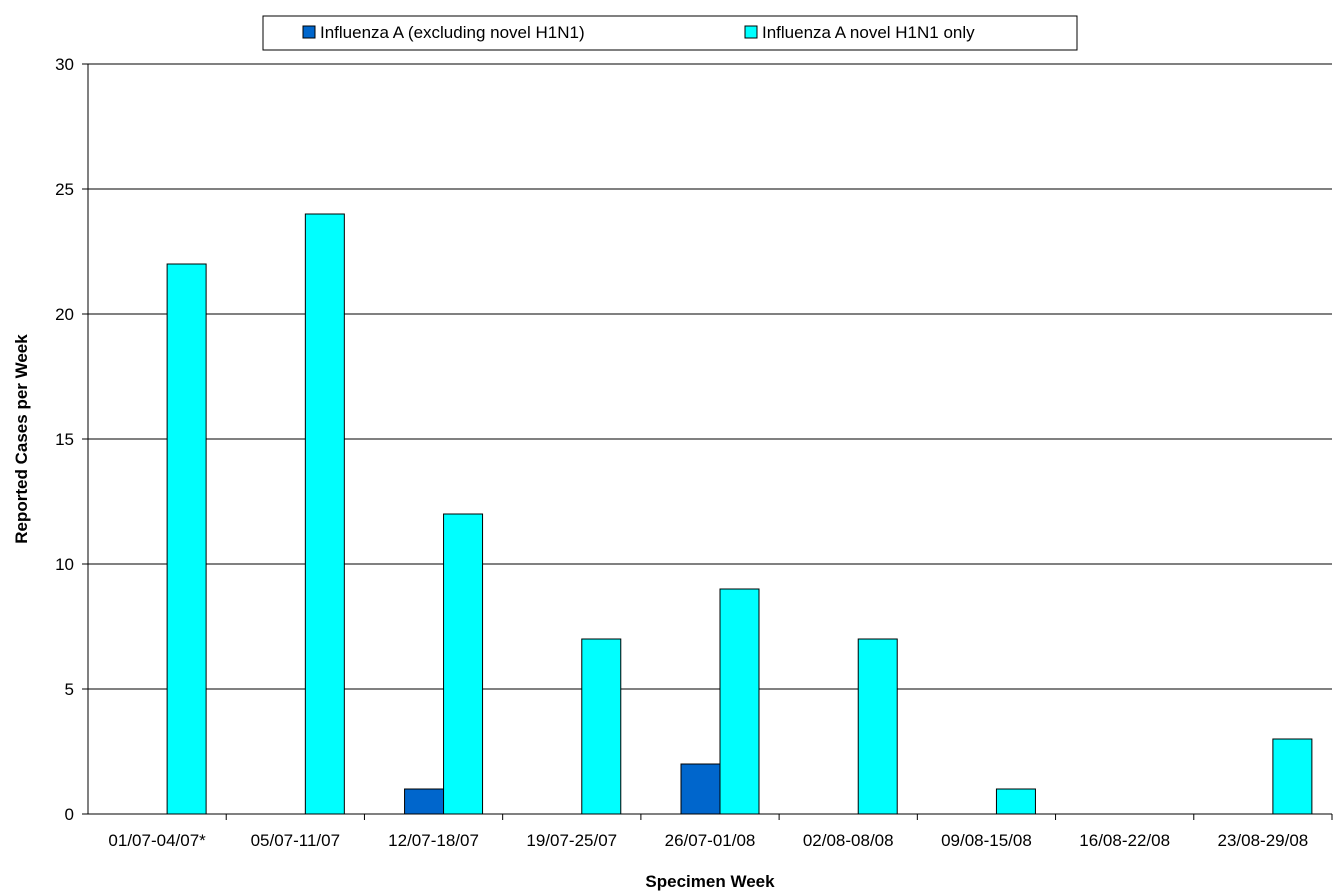 The height and width of the screenshot is (894, 1335). What do you see at coordinates (986, 840) in the screenshot?
I see `x-tick-label: 09/08-15/08` at bounding box center [986, 840].